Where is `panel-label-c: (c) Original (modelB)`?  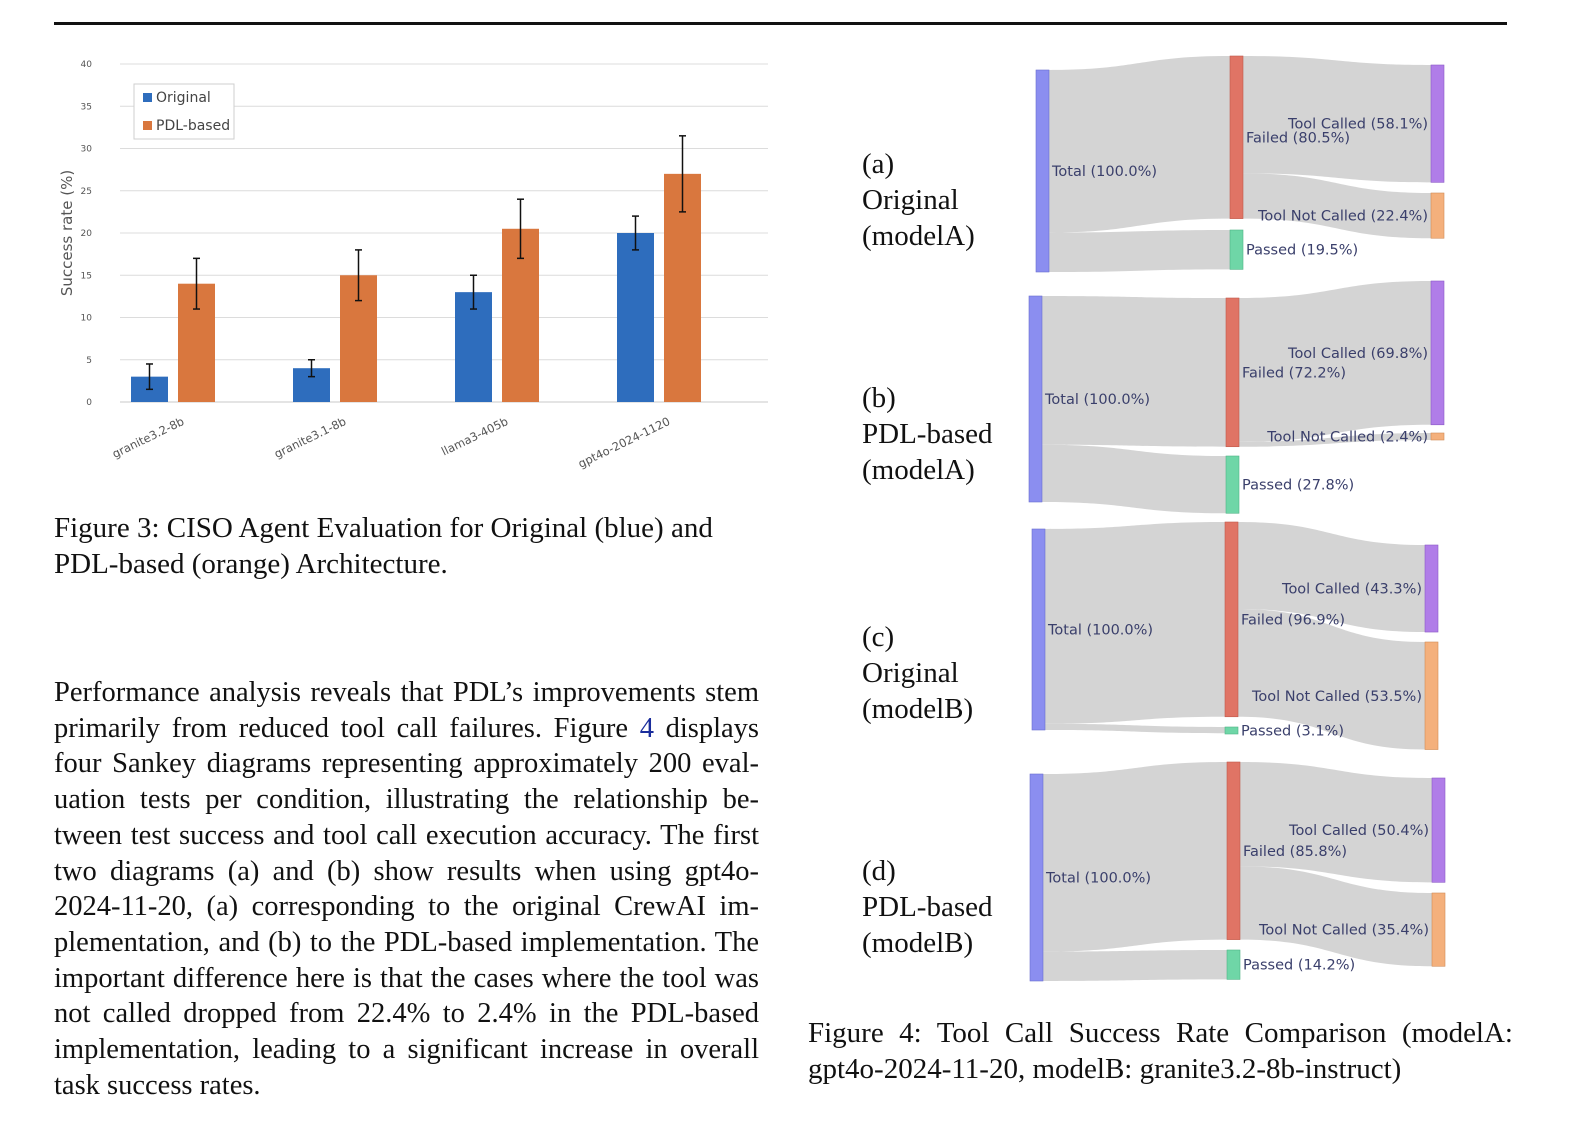
panel-label-c: (c) Original (modelB) is located at coordinates (917, 673).